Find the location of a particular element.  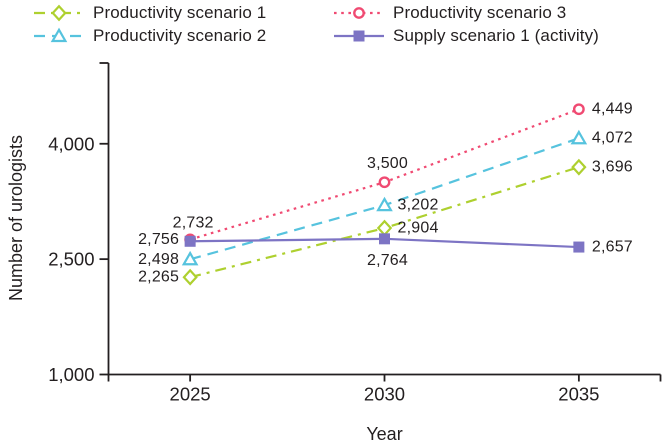

legend-swatch-square-icon is located at coordinates (359, 35).